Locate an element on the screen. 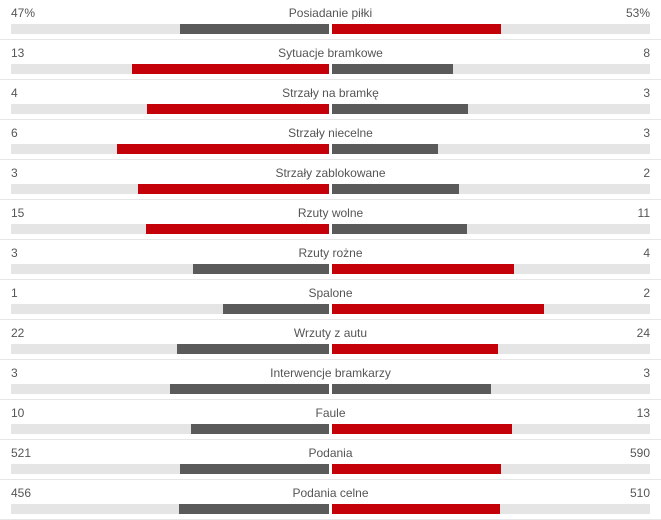 Image resolution: width=661 pixels, height=520 pixels. home-value: 22 is located at coordinates (18, 333).